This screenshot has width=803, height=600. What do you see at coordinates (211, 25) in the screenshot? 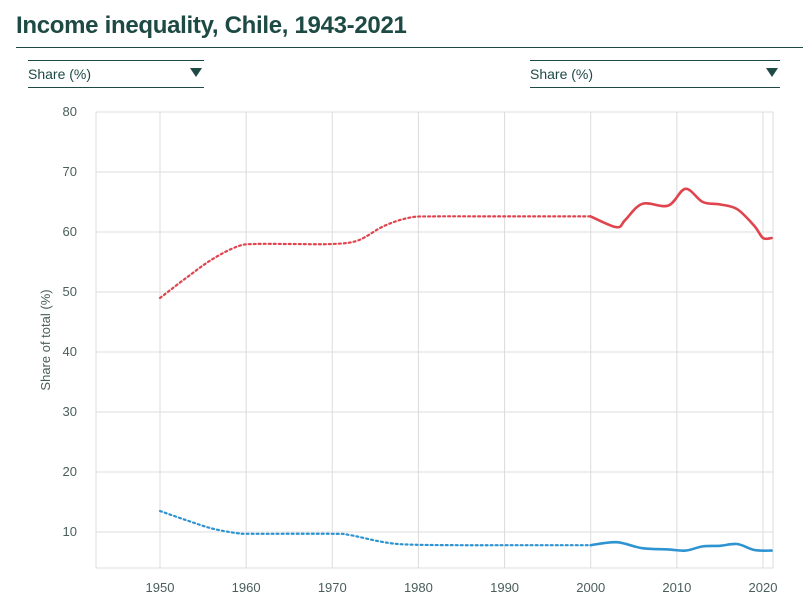
I see `page-title: Income inequality, Chile, 1943-2021` at bounding box center [211, 25].